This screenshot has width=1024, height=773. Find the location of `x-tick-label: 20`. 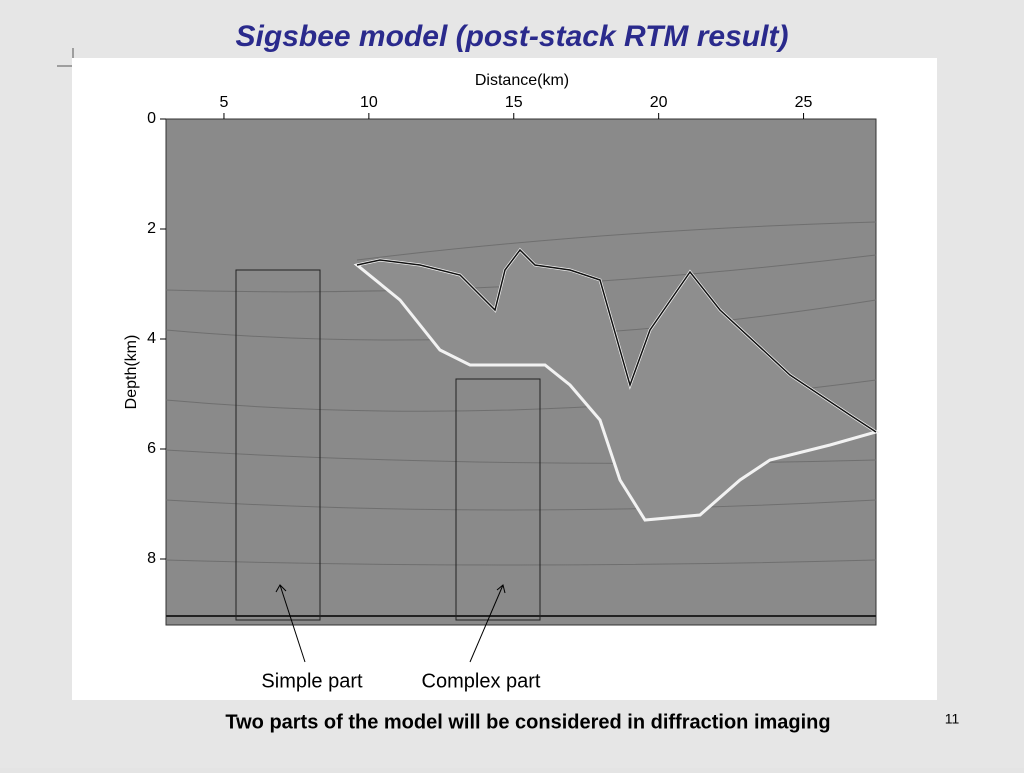

x-tick-label: 20 is located at coordinates (659, 102).